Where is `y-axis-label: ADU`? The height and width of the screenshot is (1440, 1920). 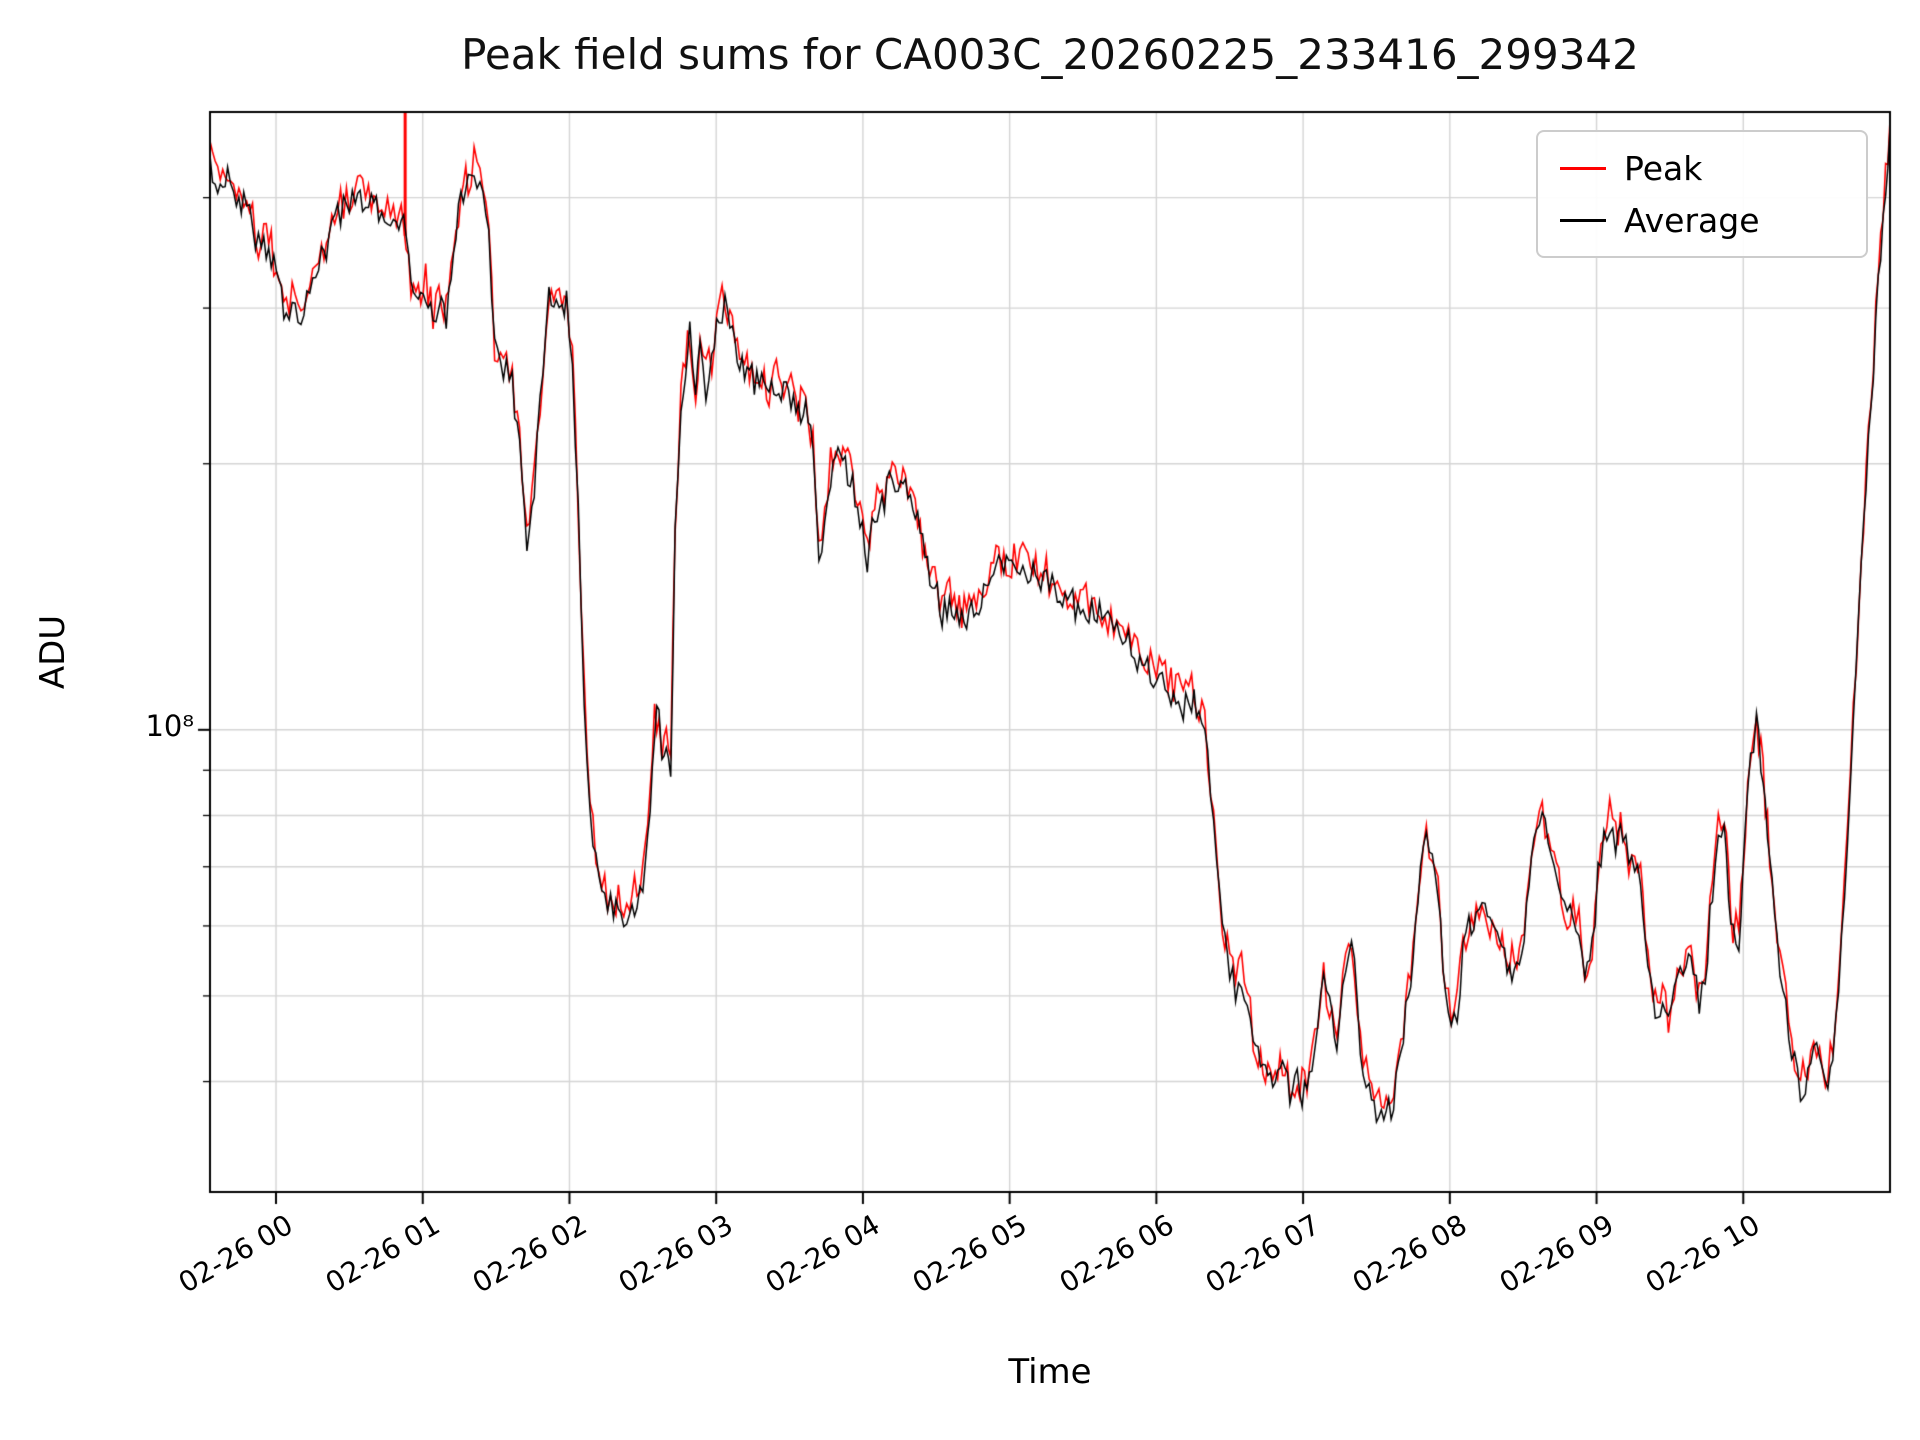 y-axis-label: ADU is located at coordinates (52, 652).